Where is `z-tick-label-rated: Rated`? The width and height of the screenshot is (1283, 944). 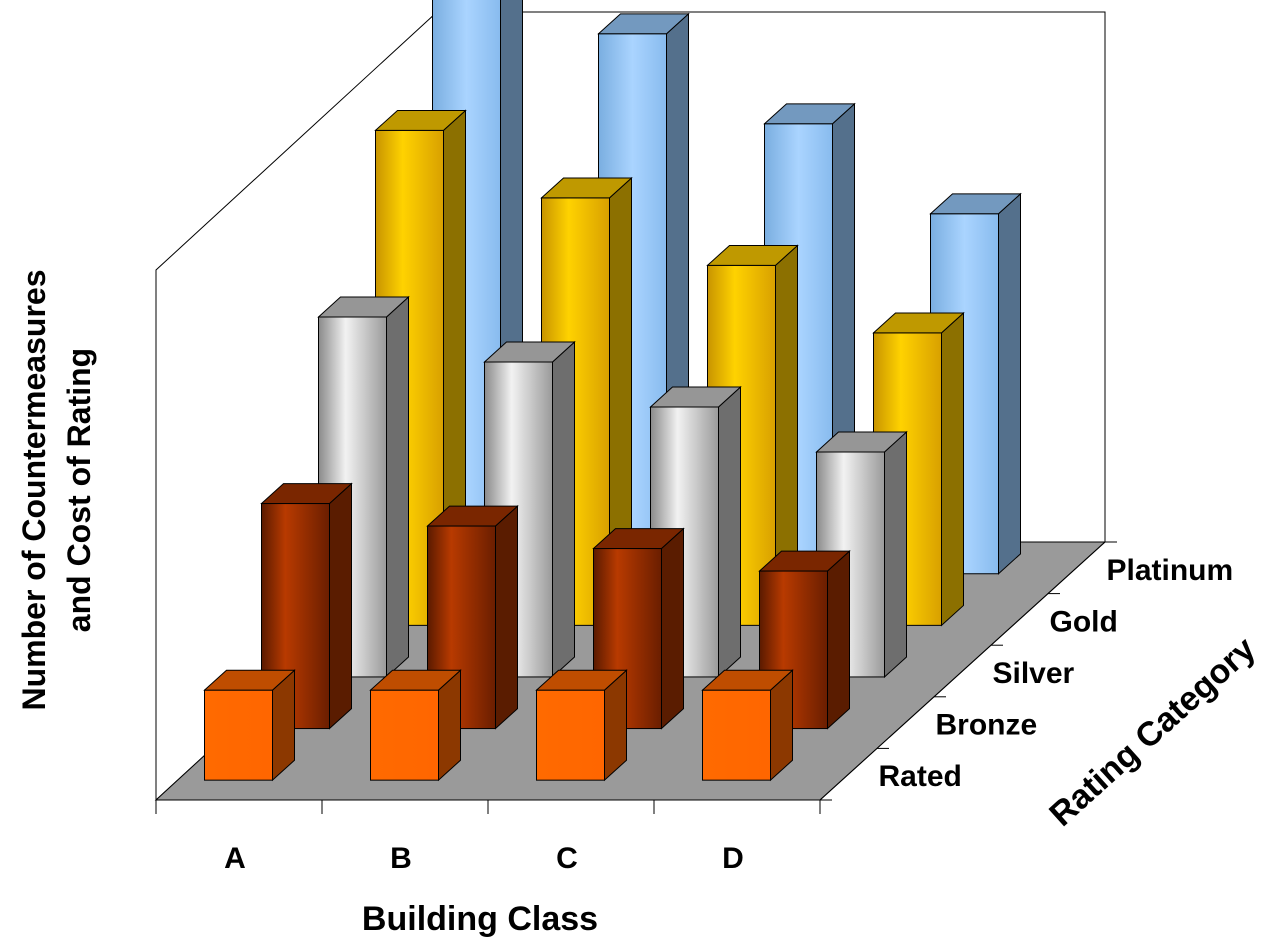 z-tick-label-rated: Rated is located at coordinates (920, 776).